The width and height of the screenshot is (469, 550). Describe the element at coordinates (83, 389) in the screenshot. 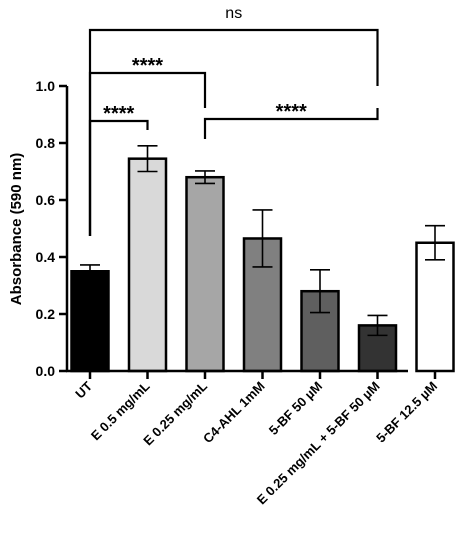

I see `x-tick-label: UT` at that location.